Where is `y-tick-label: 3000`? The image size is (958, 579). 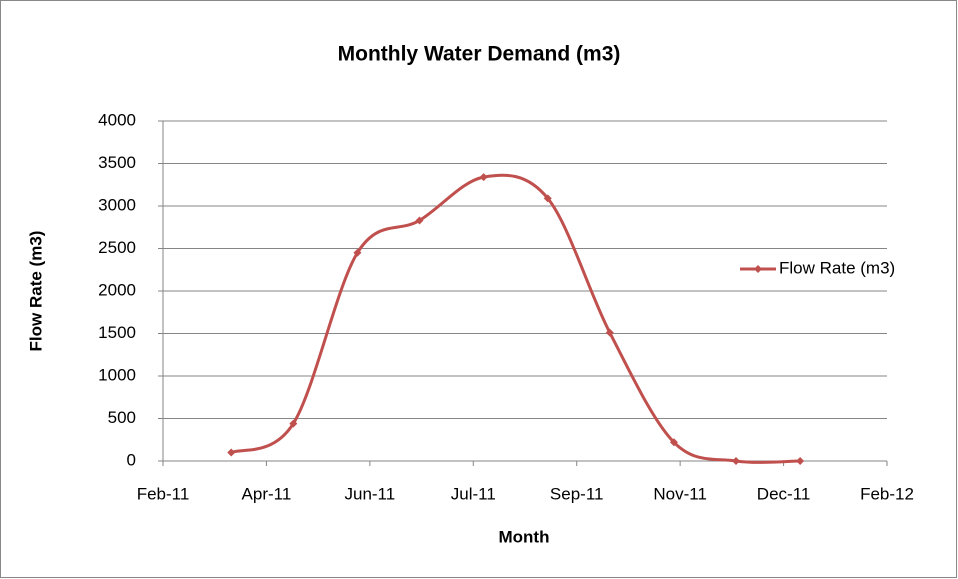 y-tick-label: 3000 is located at coordinates (117, 204).